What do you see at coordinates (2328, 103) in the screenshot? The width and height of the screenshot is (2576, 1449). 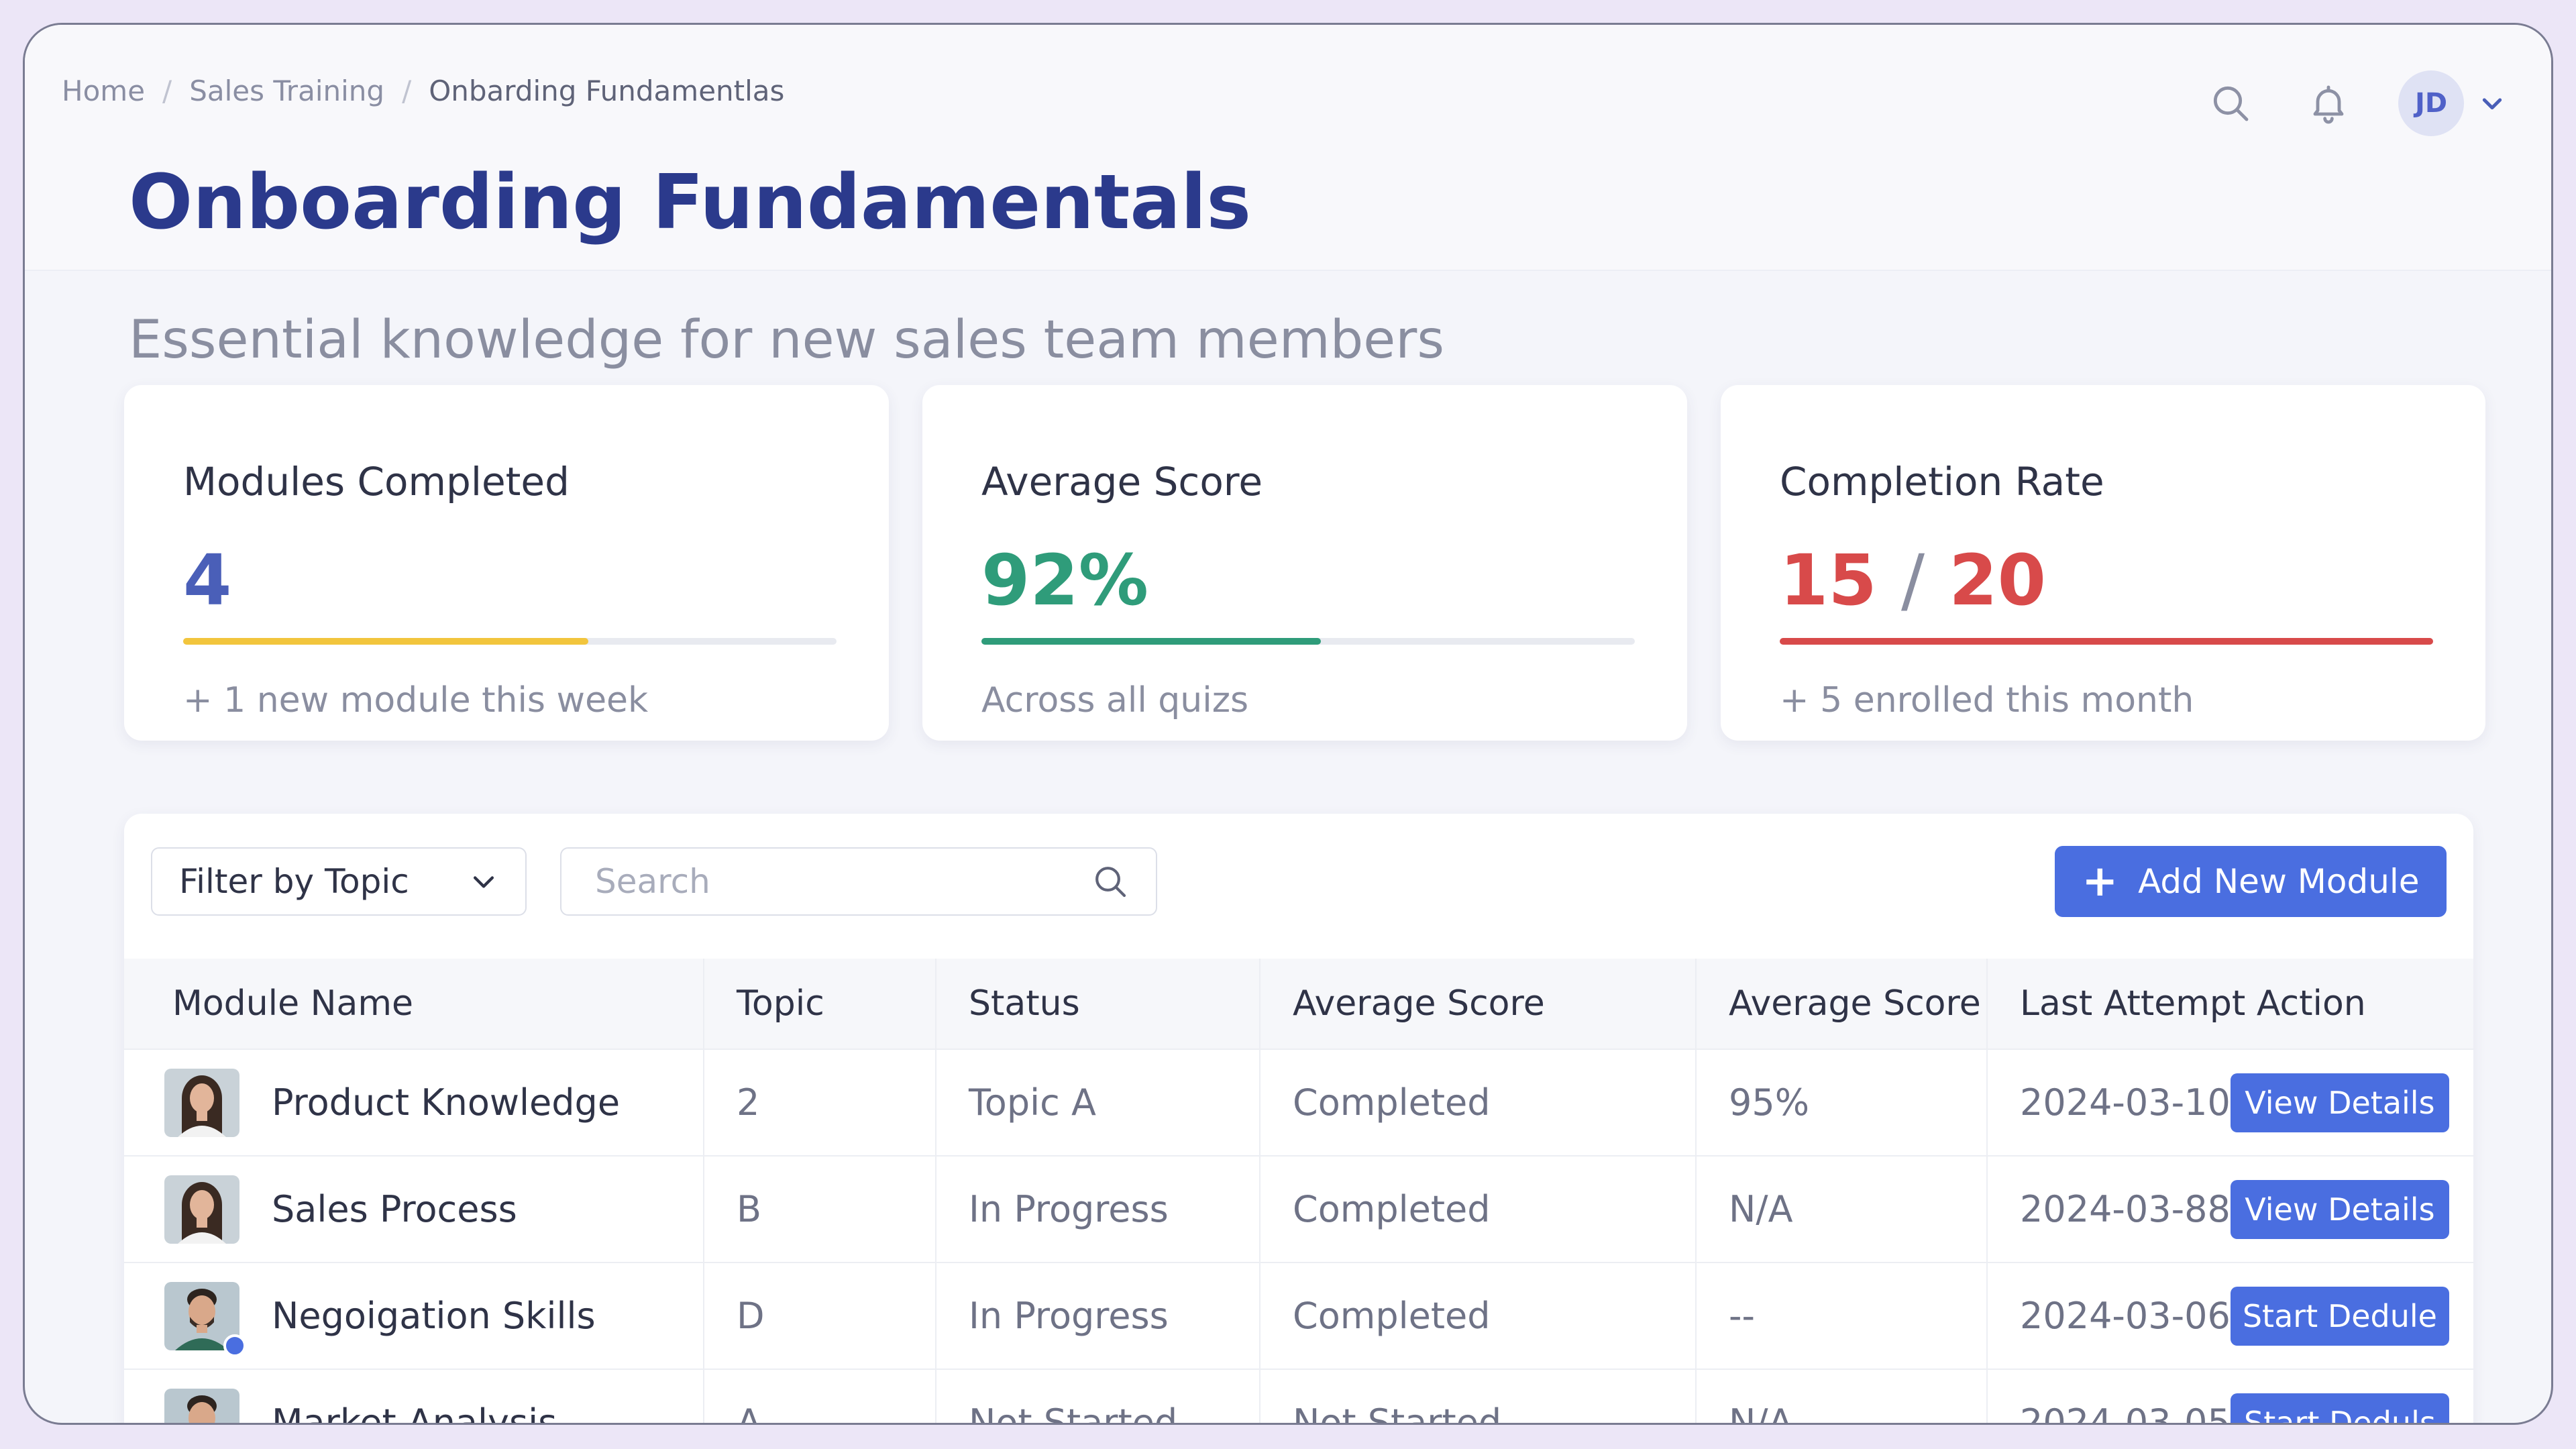 I see `bell-icon` at bounding box center [2328, 103].